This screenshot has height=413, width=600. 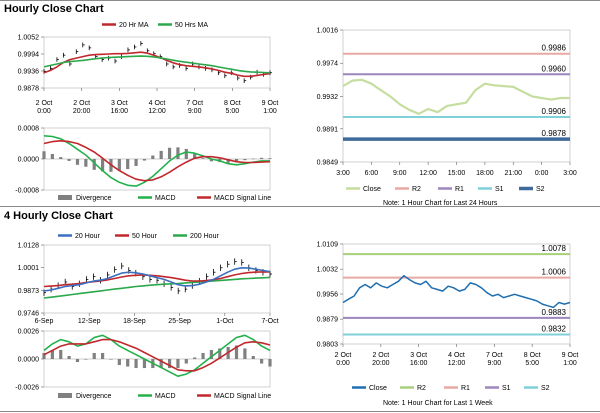 I want to click on hourly-ma-xtick-label-4: 7 Oct 9:00, so click(x=194, y=107).